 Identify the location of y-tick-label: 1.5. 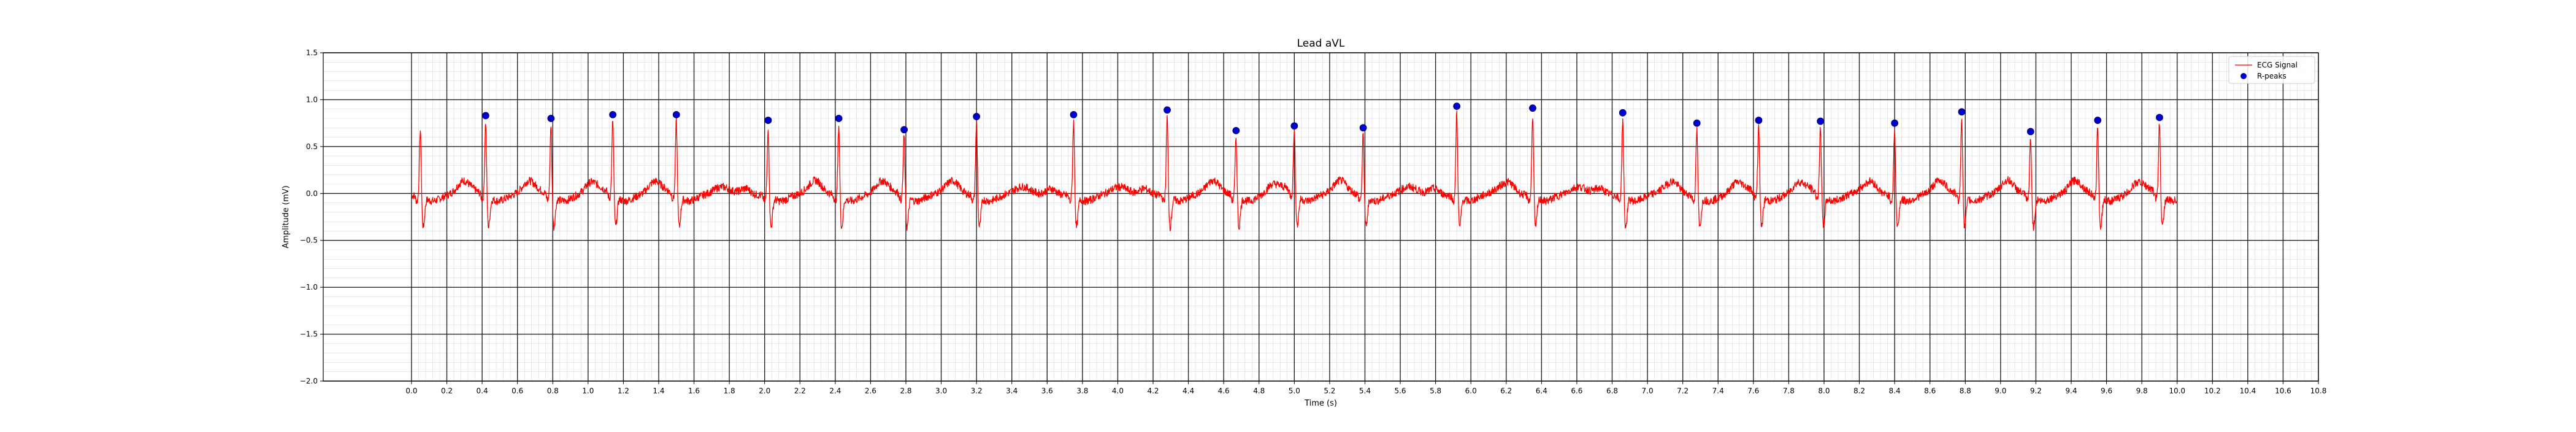
(312, 52).